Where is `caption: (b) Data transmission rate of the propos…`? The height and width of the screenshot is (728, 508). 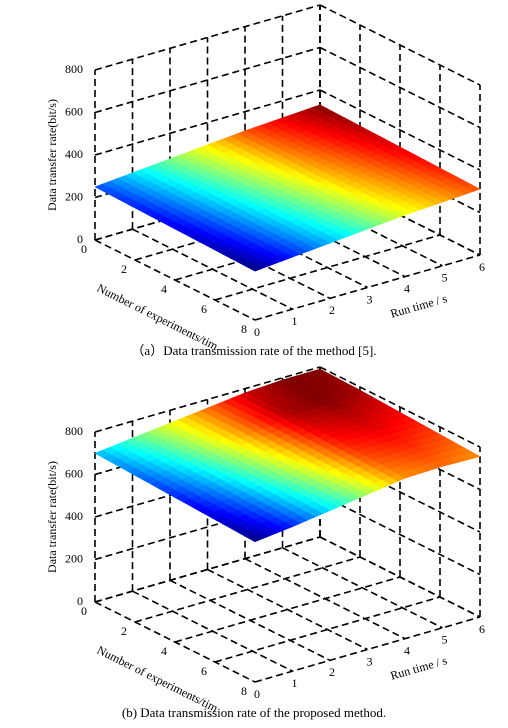 caption: (b) Data transmission rate of the propos… is located at coordinates (254, 712).